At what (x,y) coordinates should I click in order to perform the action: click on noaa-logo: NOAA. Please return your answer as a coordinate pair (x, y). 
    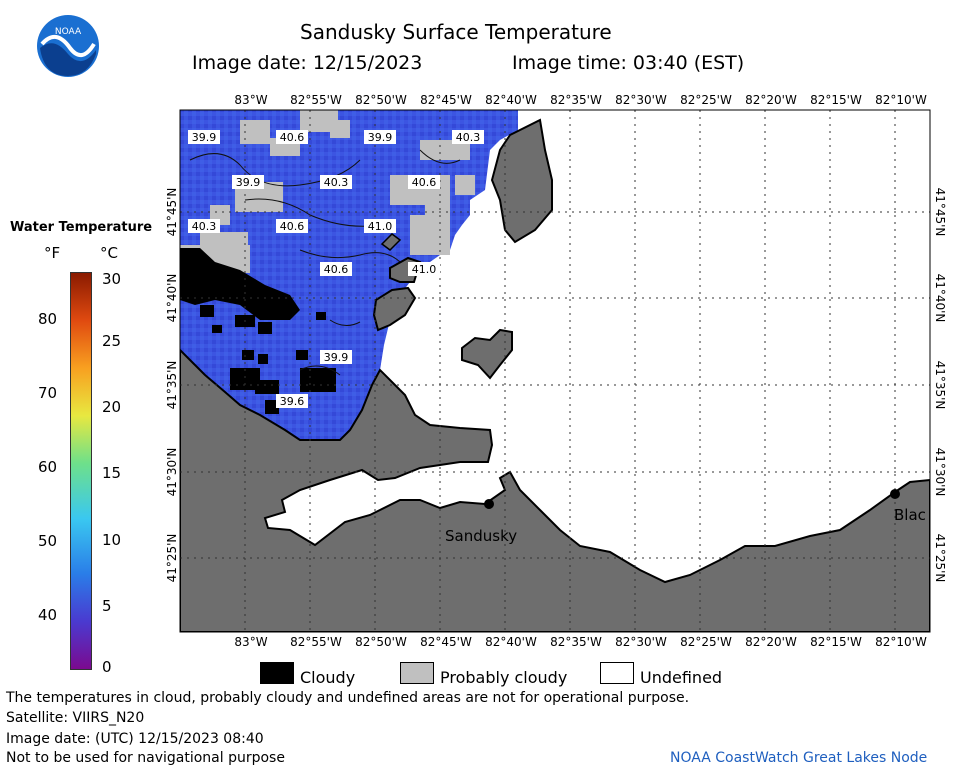
    Looking at the image, I should click on (68, 46).